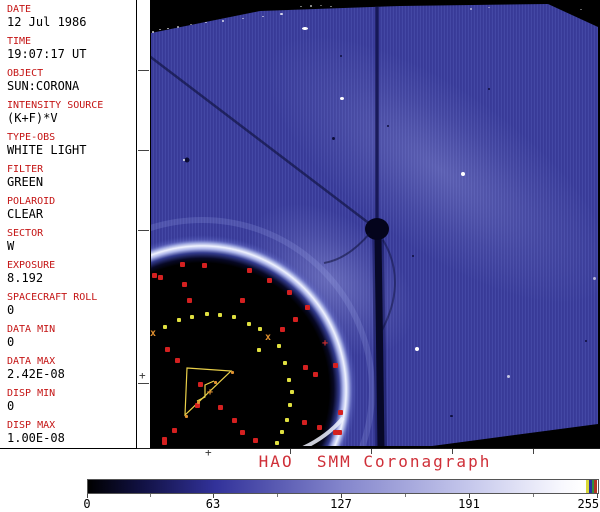 Image resolution: width=600 pixels, height=512 pixels. I want to click on field-label: DATA MAX, so click(31, 361).